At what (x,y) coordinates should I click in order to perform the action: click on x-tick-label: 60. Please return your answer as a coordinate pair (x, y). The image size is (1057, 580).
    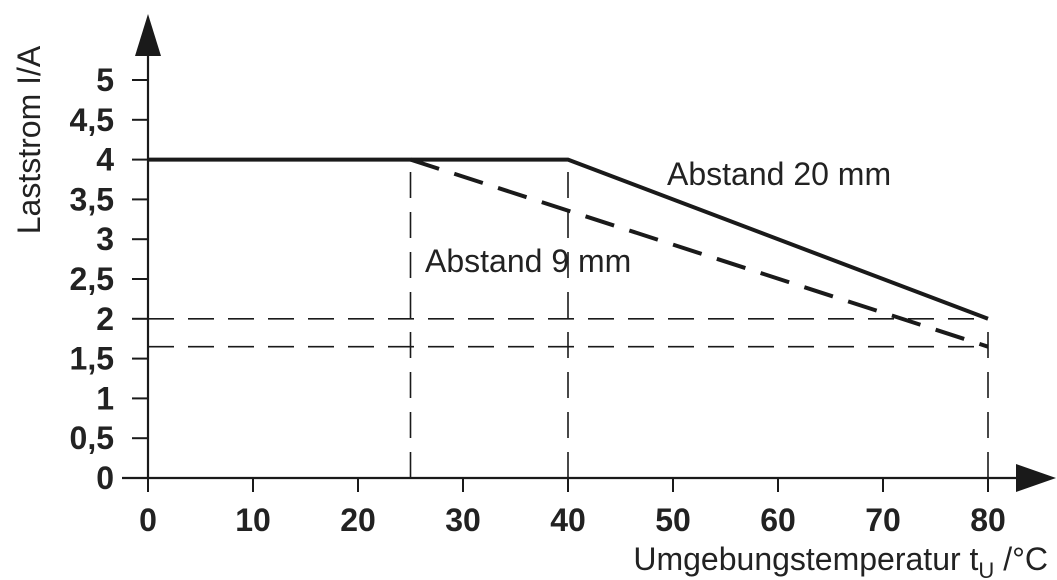
    Looking at the image, I should click on (778, 520).